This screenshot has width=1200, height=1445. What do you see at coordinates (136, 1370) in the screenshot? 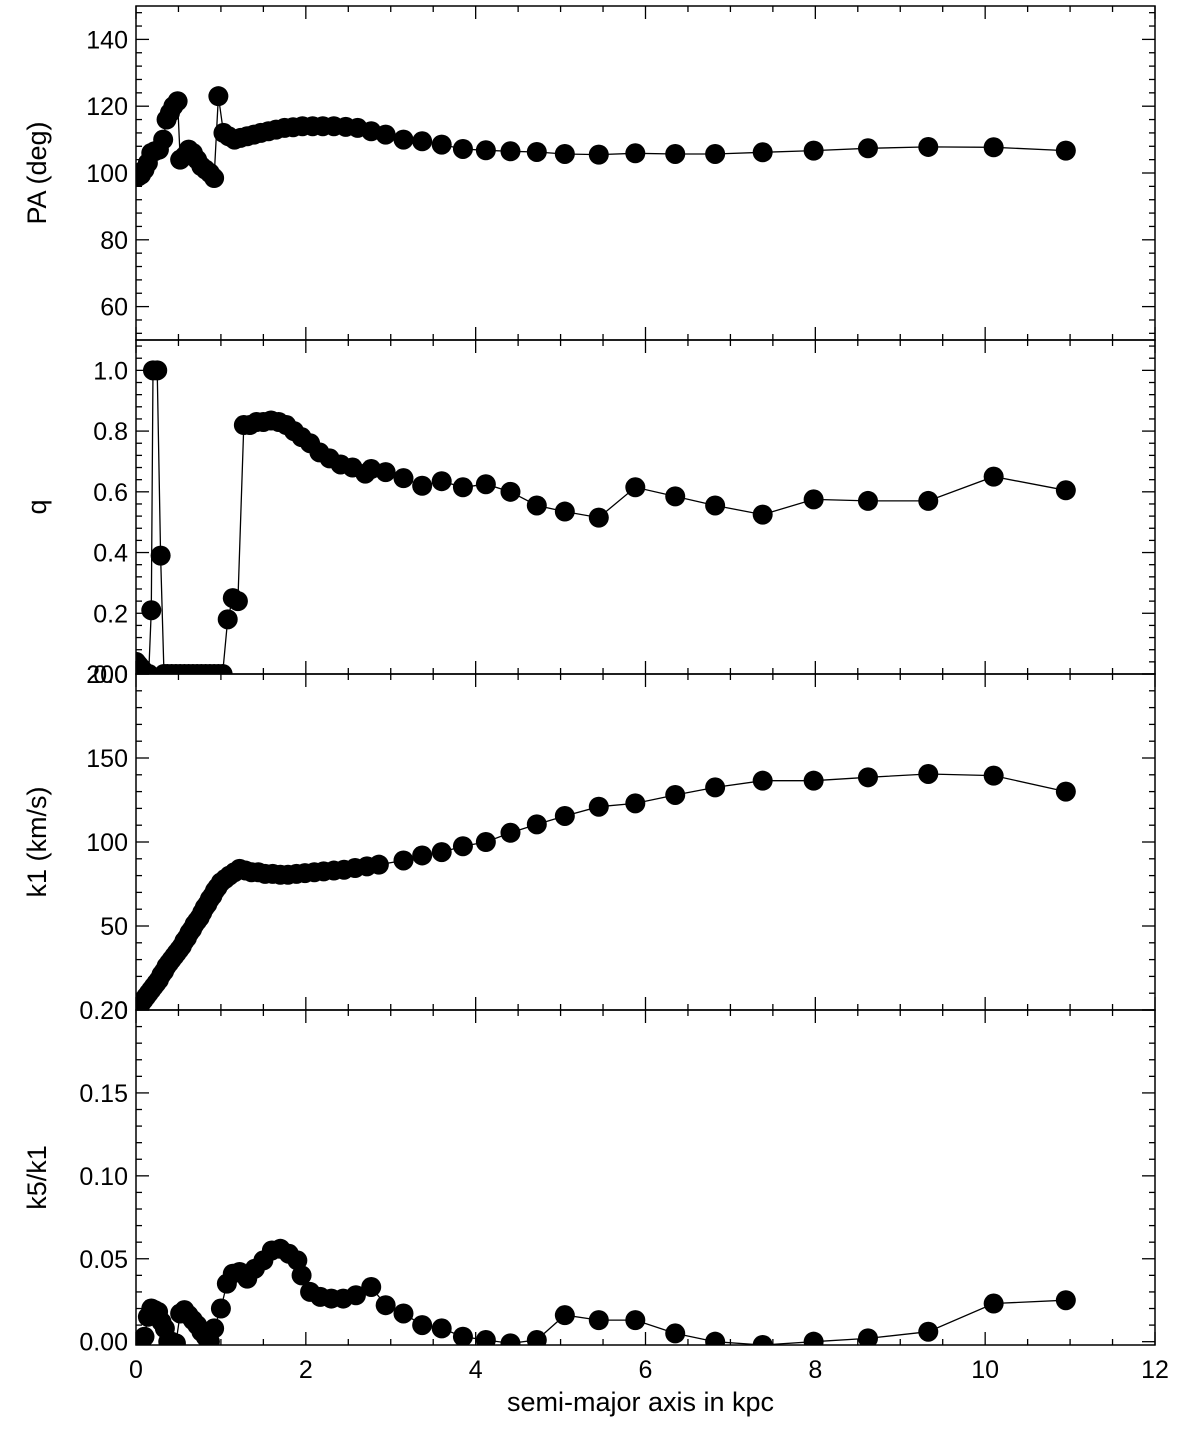
I see `x-tick-label: 0` at bounding box center [136, 1370].